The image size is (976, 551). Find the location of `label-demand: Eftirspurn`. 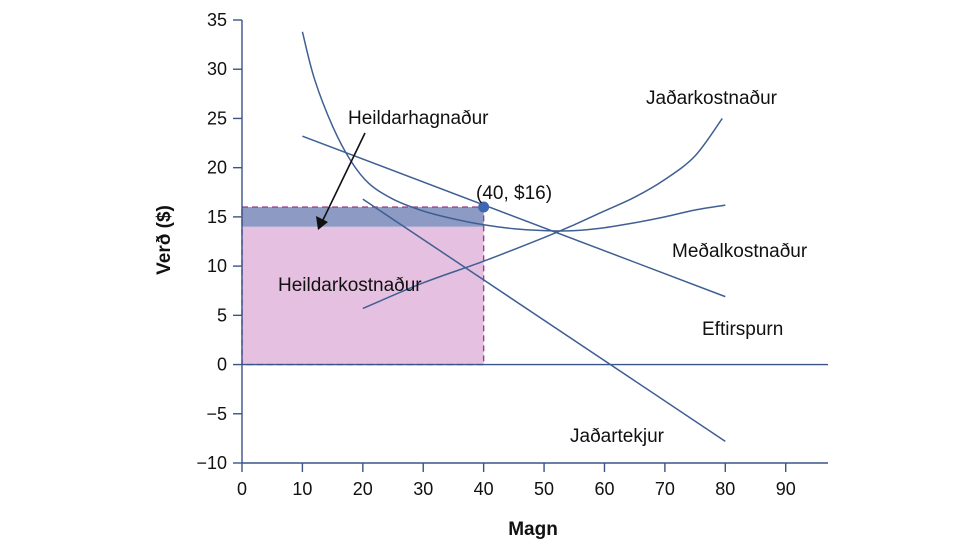

label-demand: Eftirspurn is located at coordinates (742, 329).